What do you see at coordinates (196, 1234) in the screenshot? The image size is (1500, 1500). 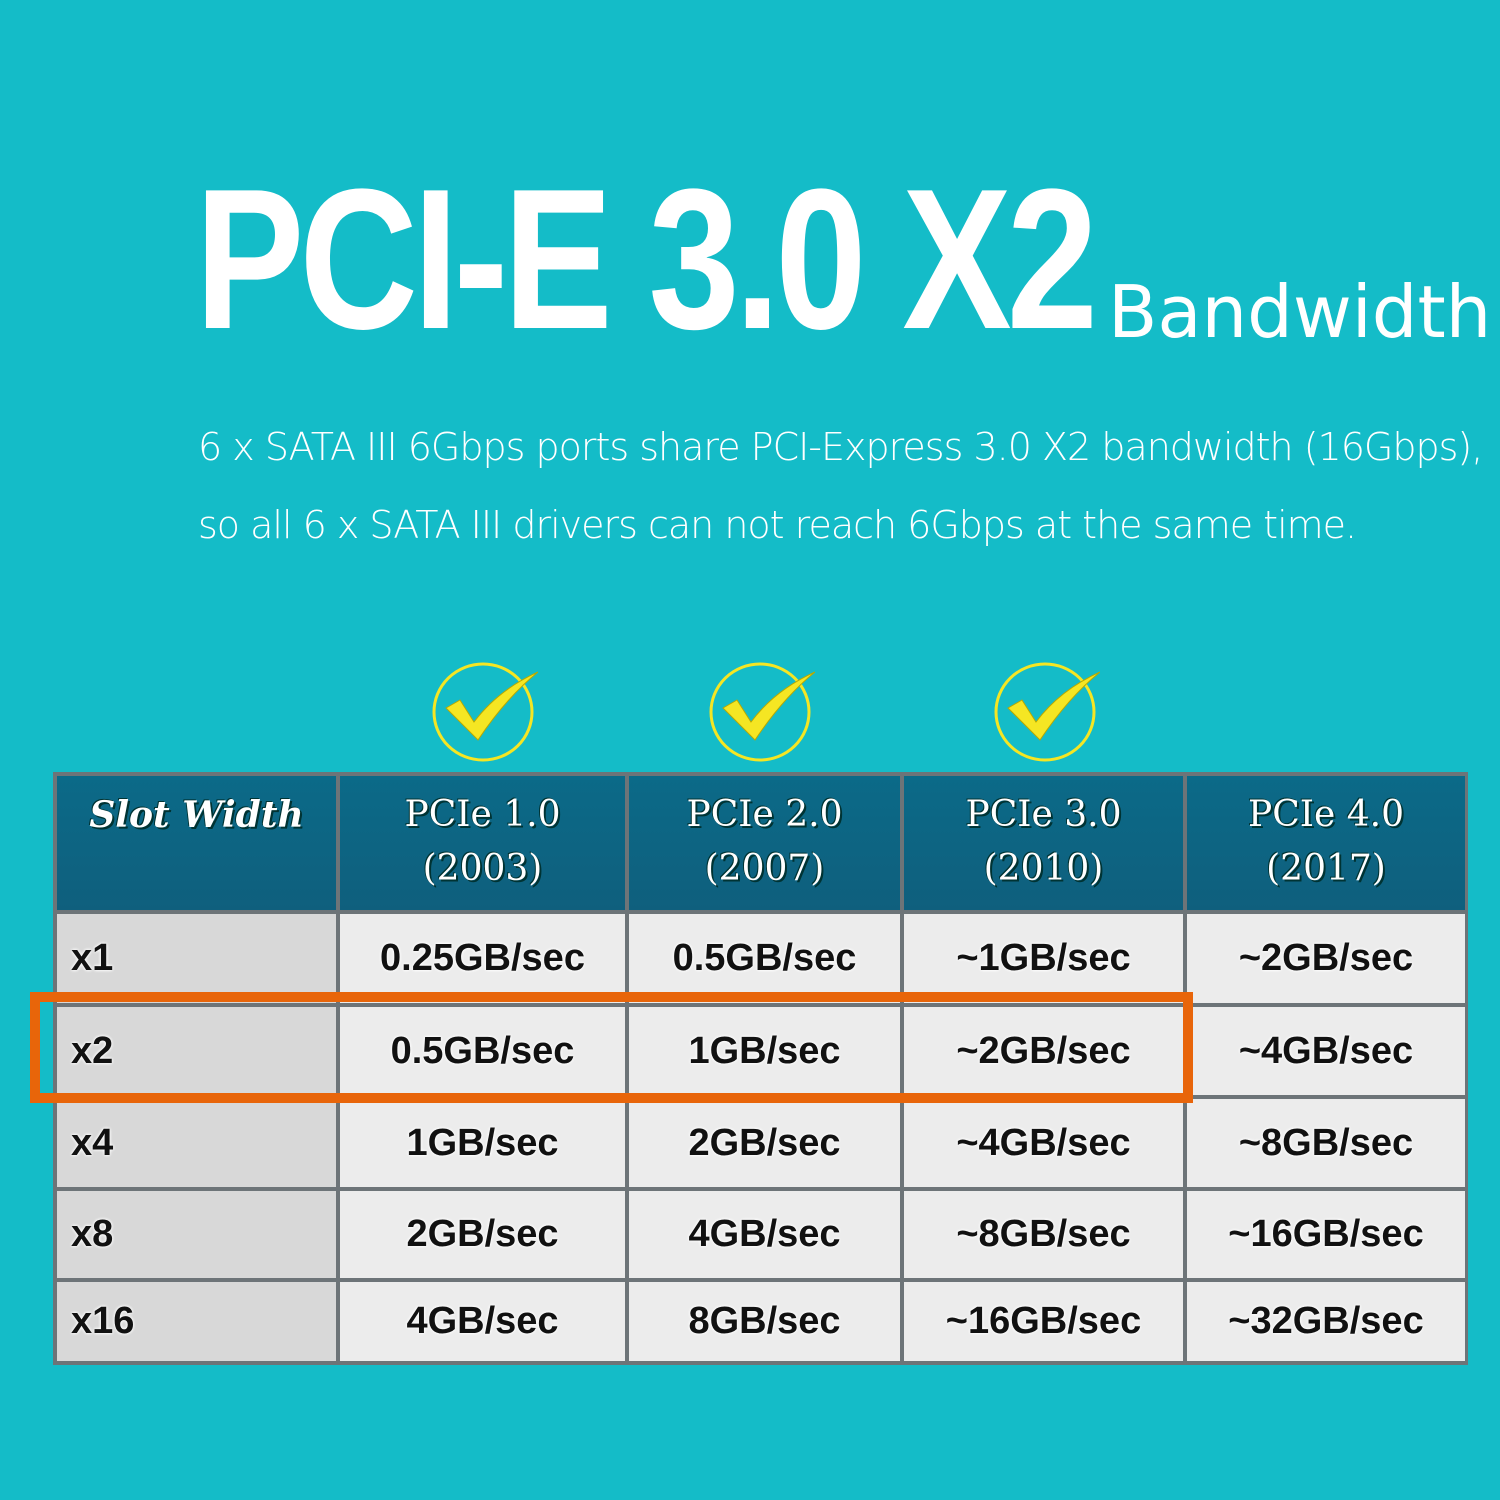 I see `slot-width-cell: x8` at bounding box center [196, 1234].